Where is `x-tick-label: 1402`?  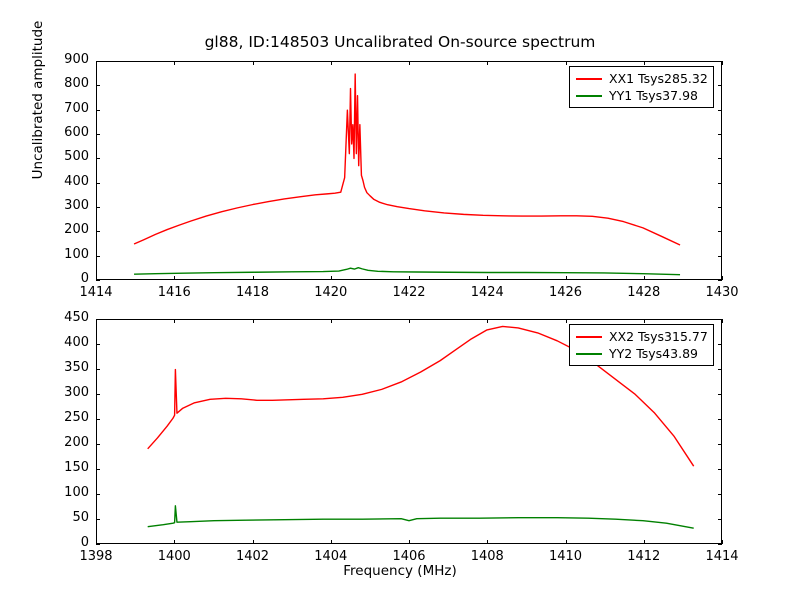
x-tick-label: 1402 is located at coordinates (252, 556).